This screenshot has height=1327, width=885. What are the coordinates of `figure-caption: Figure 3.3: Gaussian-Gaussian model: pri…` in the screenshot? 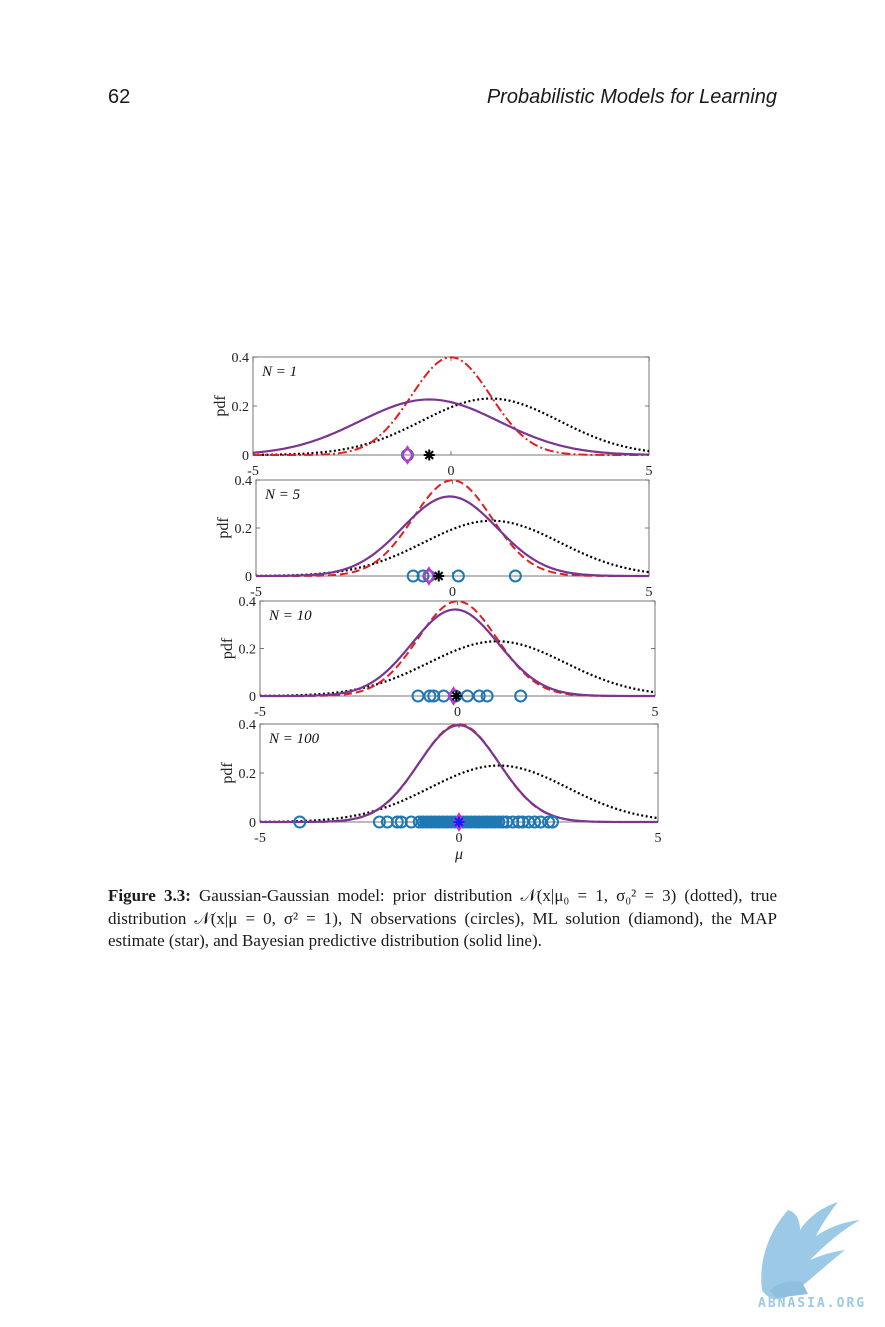 It's located at (442, 919).